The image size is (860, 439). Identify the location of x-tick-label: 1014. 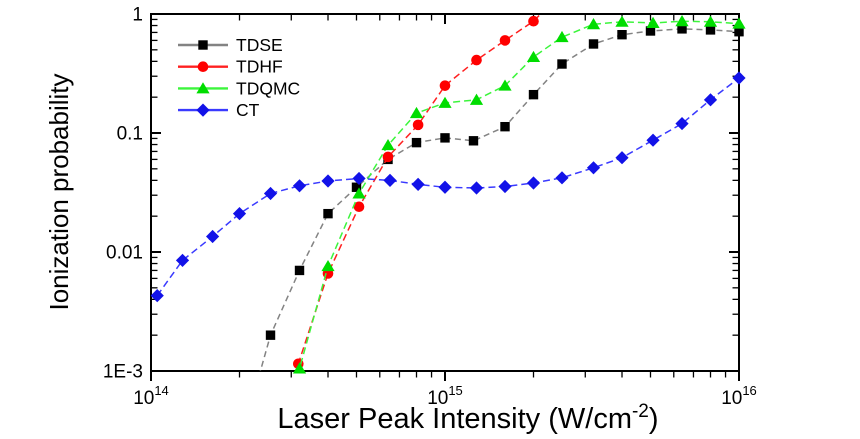
(151, 396).